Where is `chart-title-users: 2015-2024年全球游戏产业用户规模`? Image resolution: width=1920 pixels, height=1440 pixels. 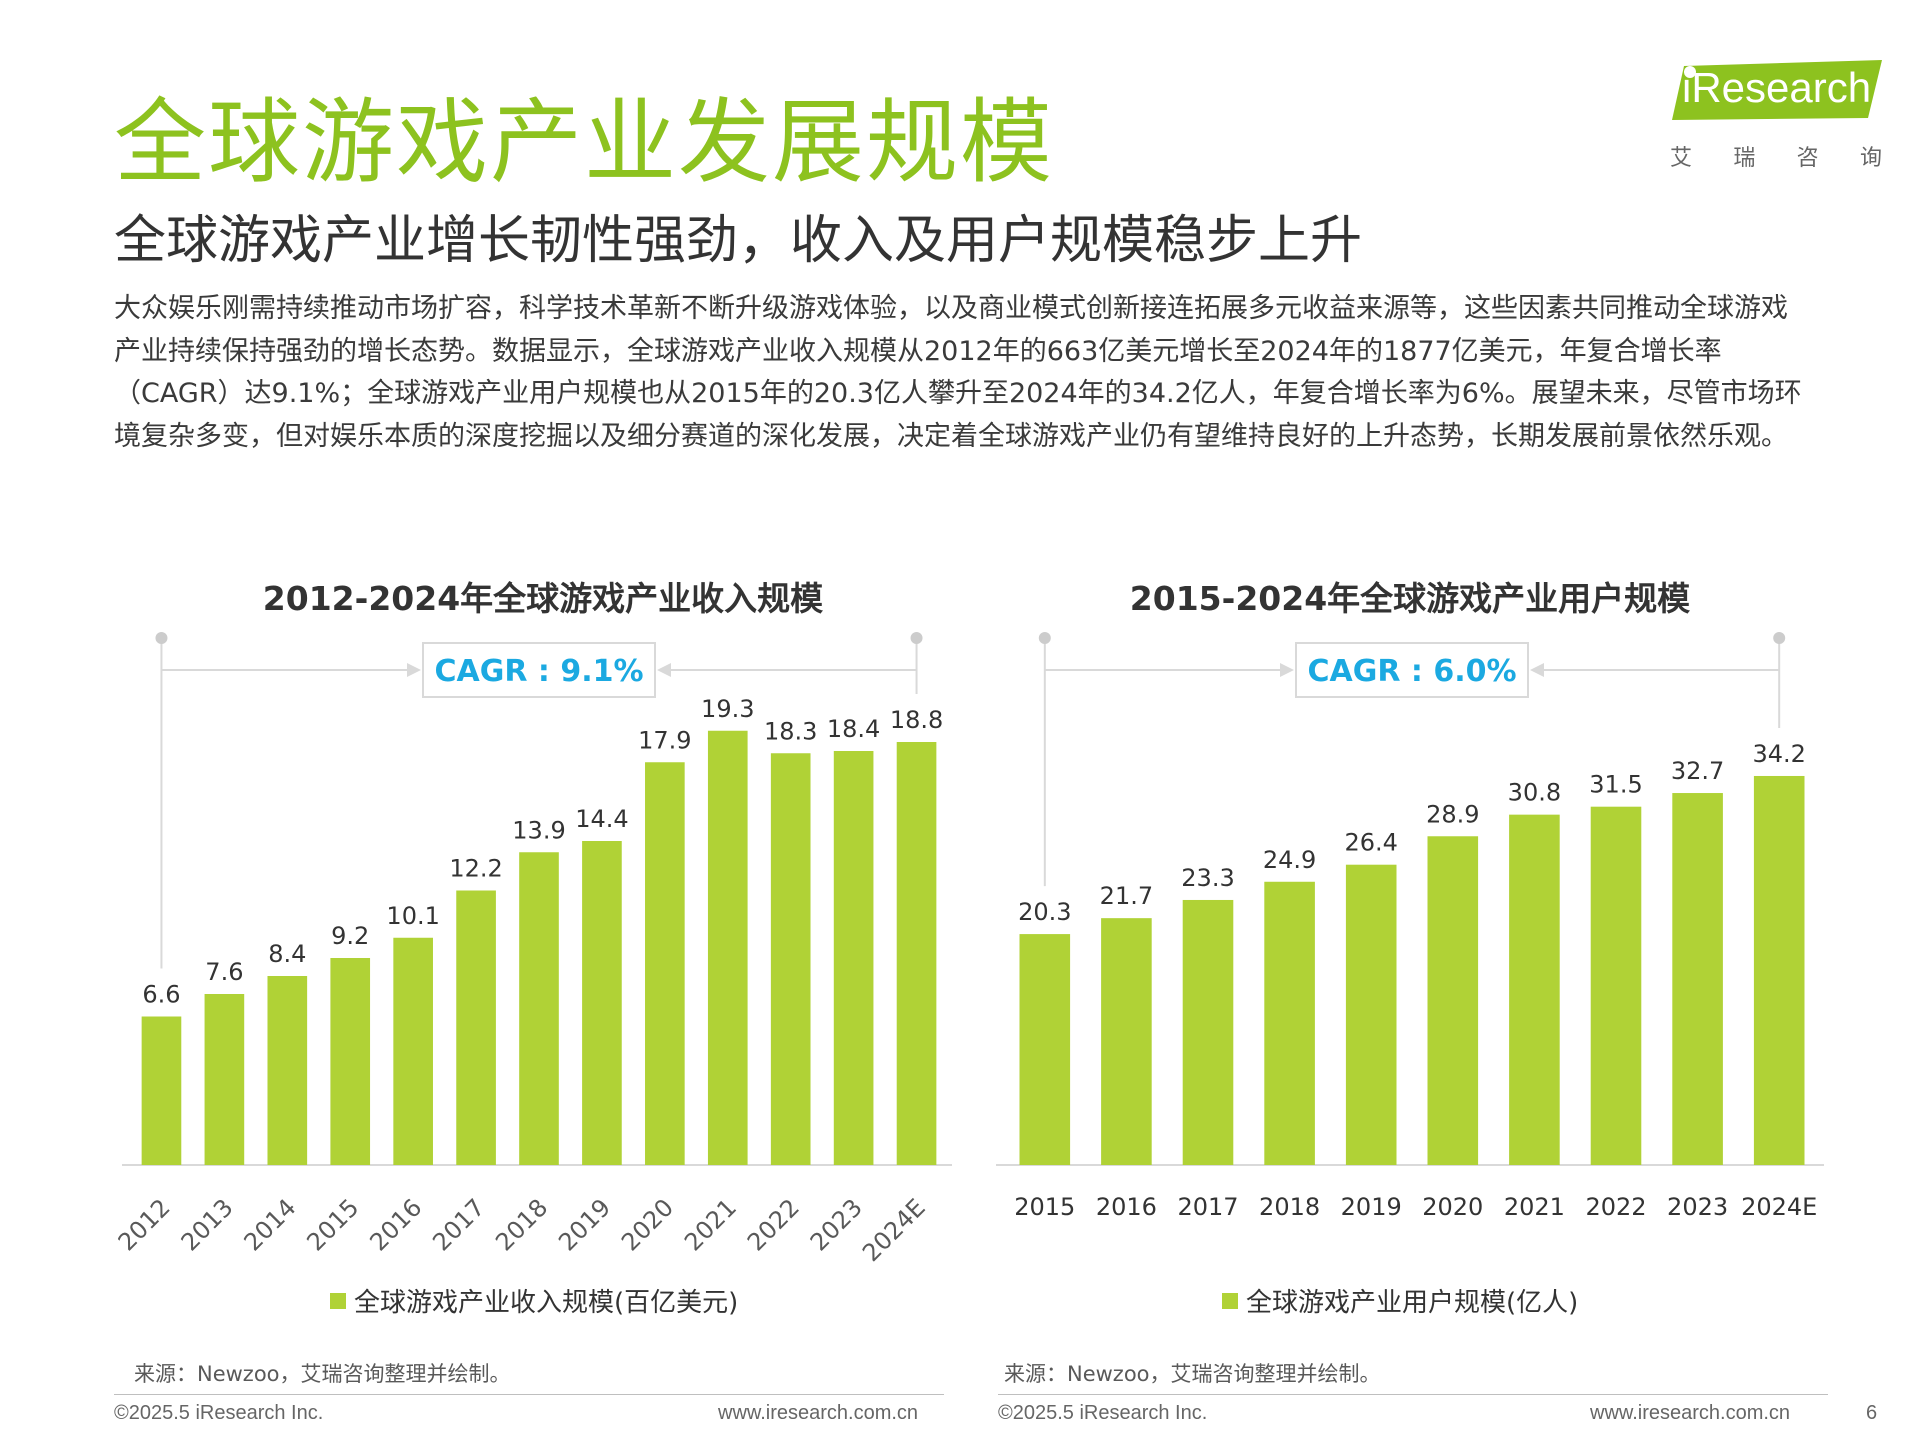
chart-title-users: 2015-2024年全球游戏产业用户规模 is located at coordinates (1410, 598).